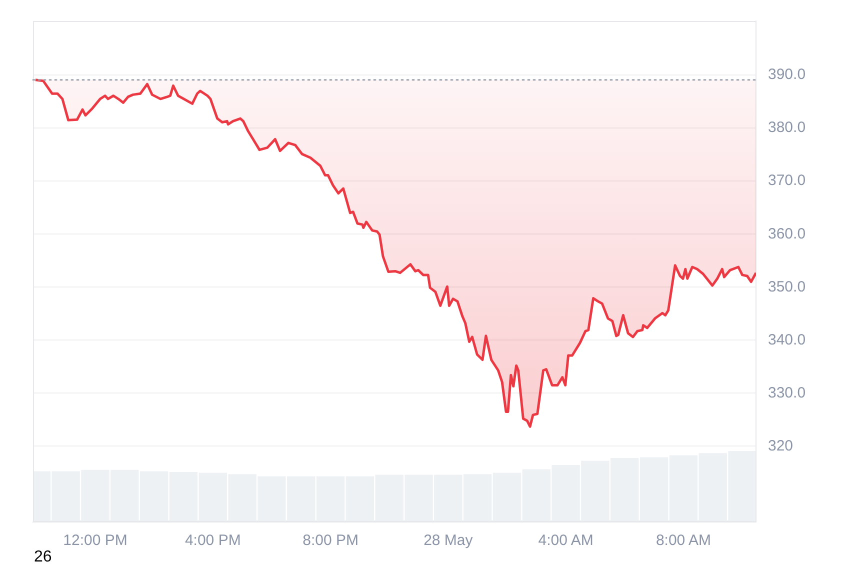 The width and height of the screenshot is (850, 567). I want to click on x-tick-label: 4:00 PM, so click(212, 541).